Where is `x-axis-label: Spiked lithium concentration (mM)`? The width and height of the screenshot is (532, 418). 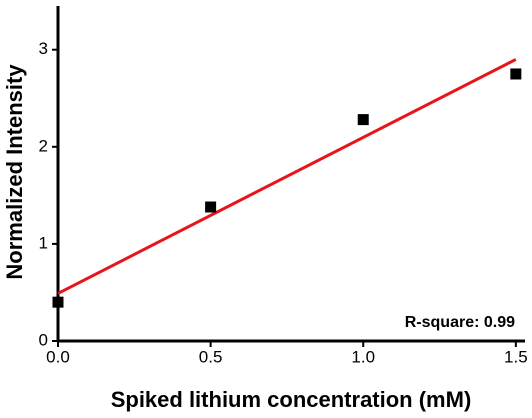 x-axis-label: Spiked lithium concentration (mM) is located at coordinates (291, 399).